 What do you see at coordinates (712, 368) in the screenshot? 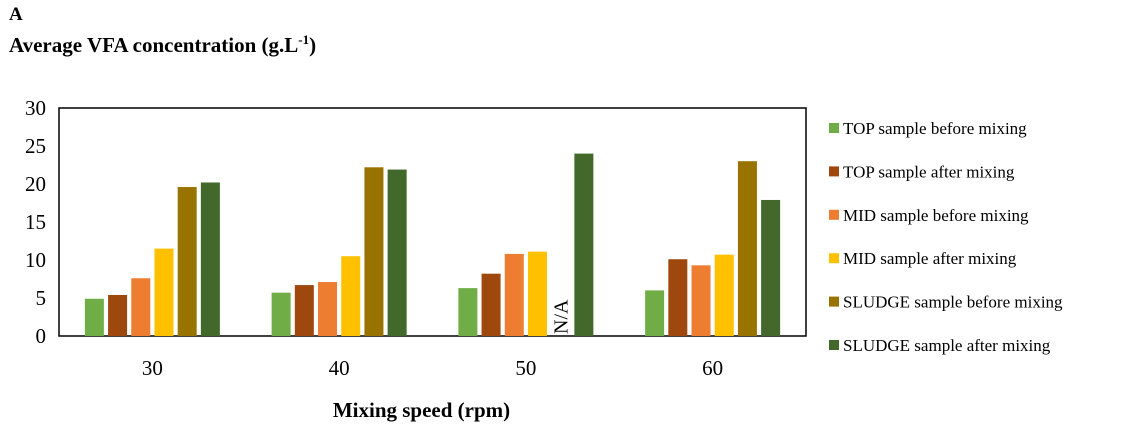
I see `x-tick-label: 60` at bounding box center [712, 368].